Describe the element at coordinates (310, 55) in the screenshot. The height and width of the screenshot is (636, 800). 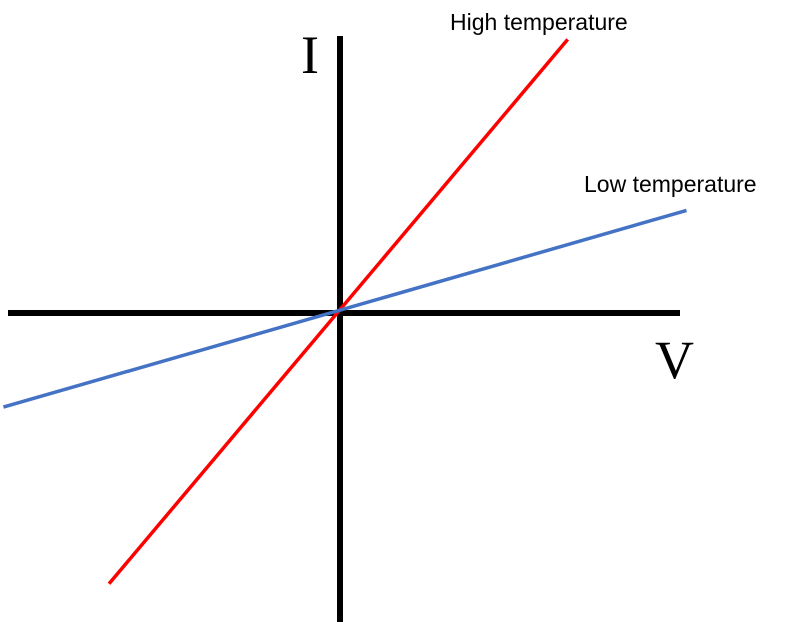
I see `y-axis-label: I` at that location.